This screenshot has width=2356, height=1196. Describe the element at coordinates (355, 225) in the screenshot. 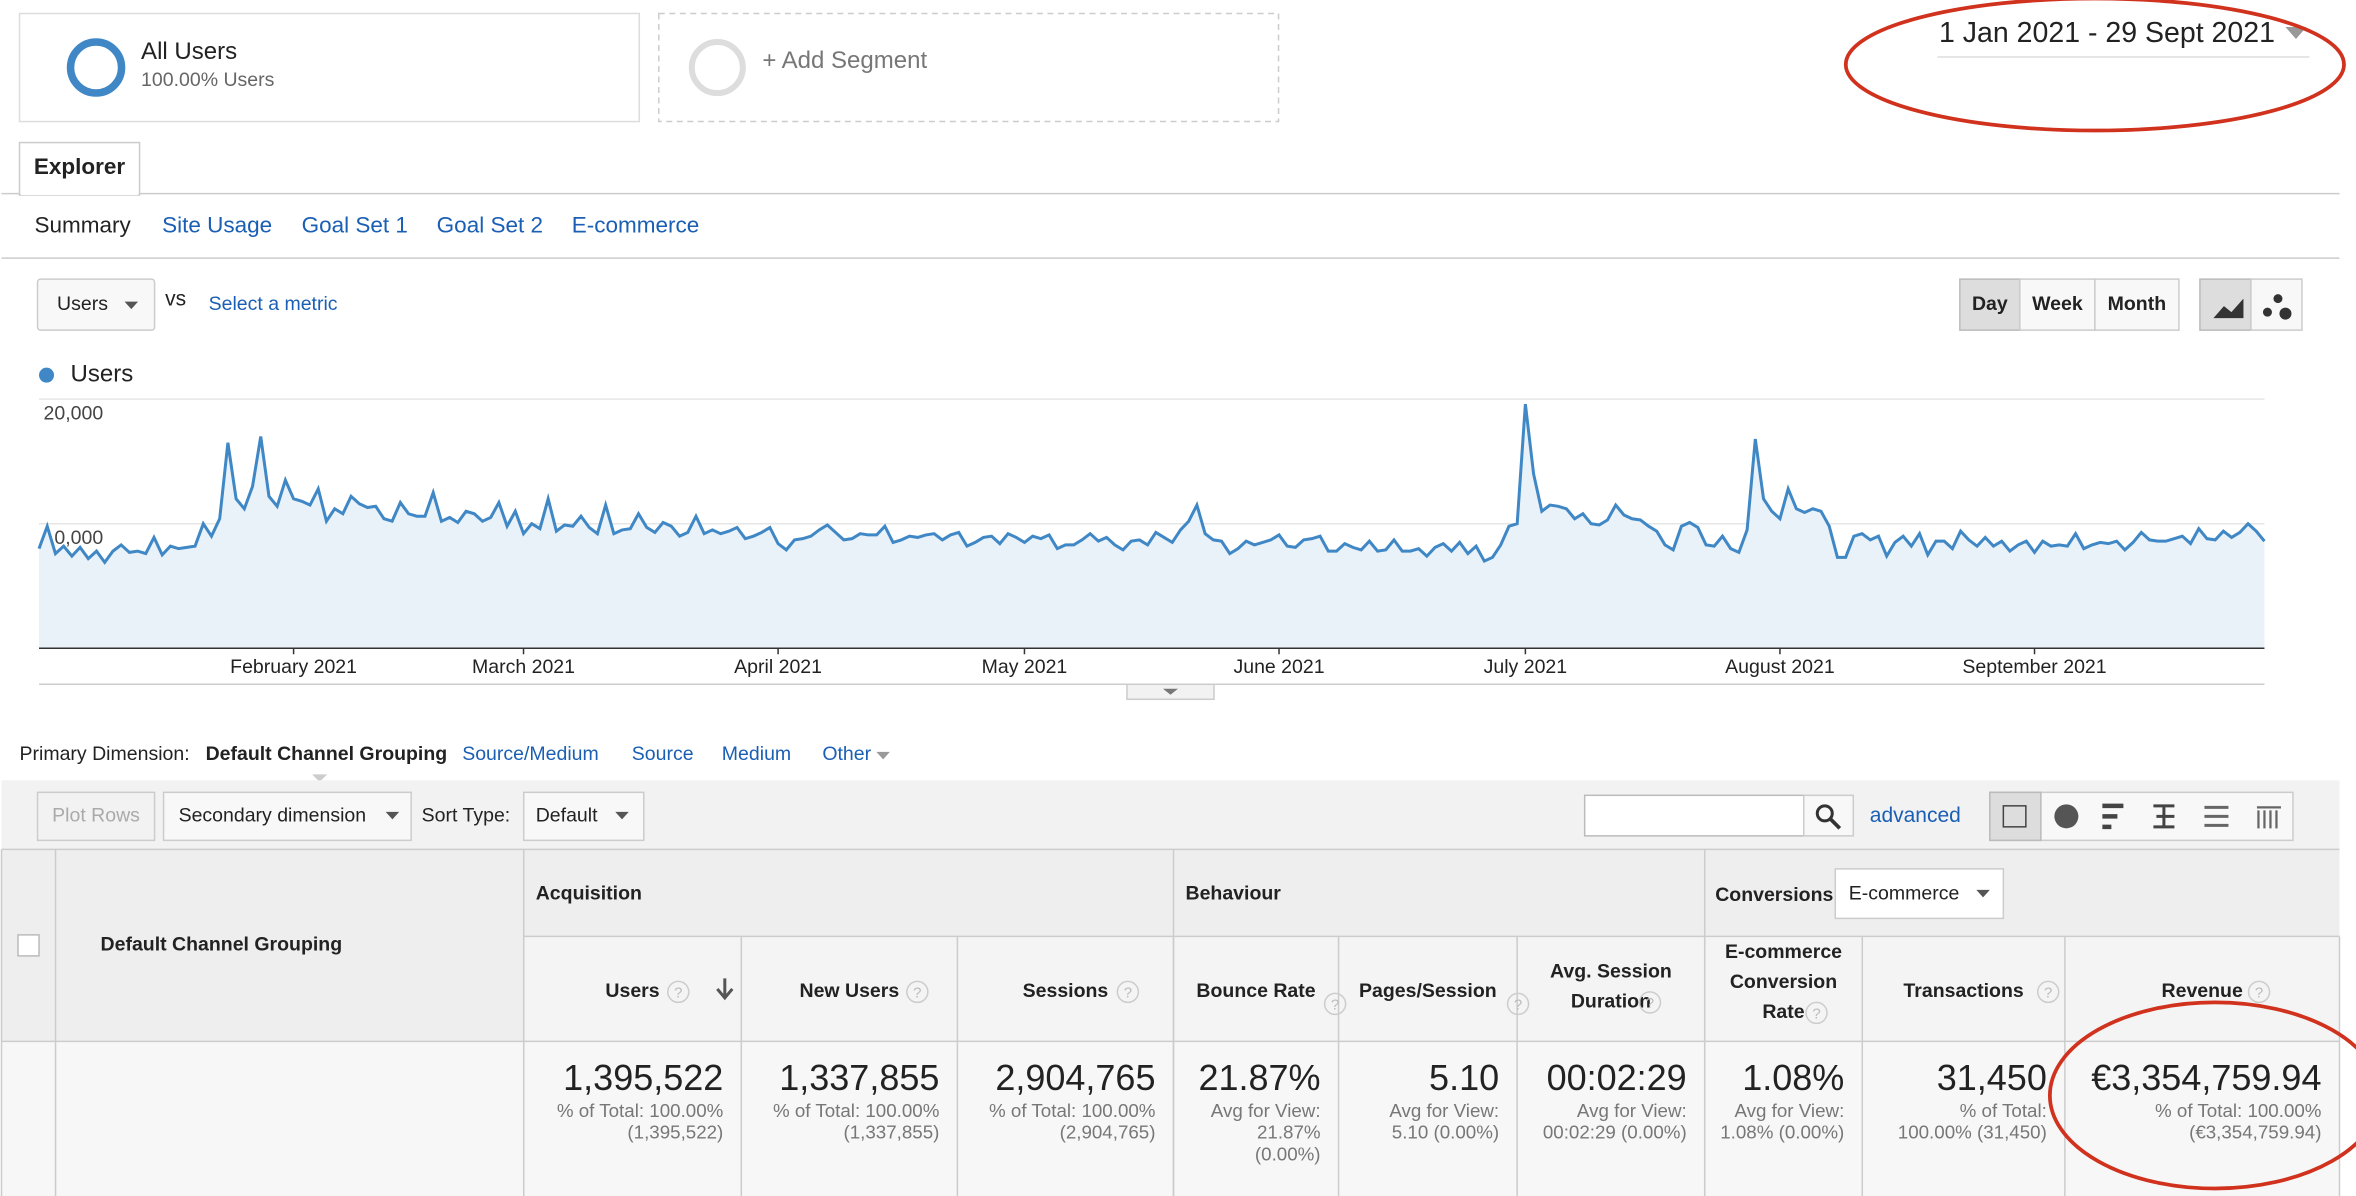

I see `subtab: Goal Set 1` at that location.